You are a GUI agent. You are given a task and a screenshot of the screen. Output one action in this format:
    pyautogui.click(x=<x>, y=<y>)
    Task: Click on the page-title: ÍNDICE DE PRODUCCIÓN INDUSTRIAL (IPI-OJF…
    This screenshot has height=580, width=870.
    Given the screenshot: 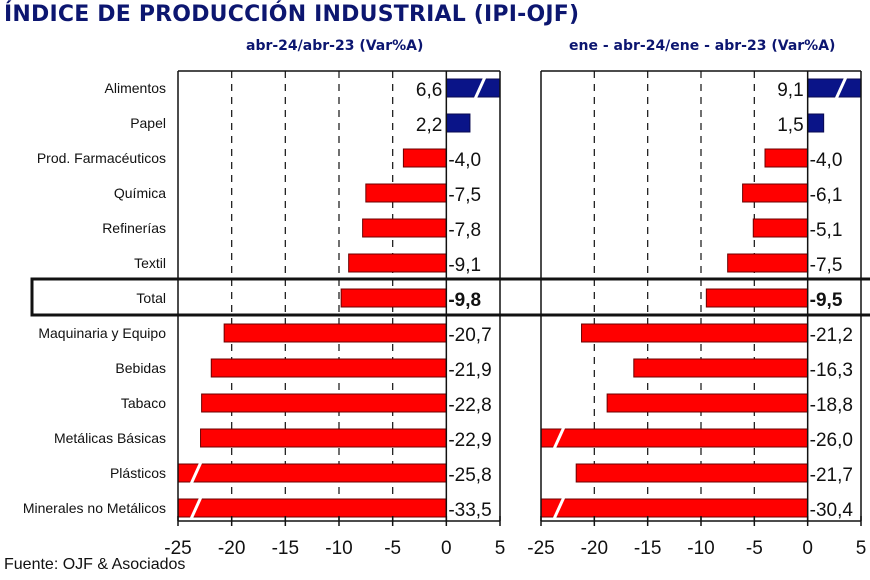 What is the action you would take?
    pyautogui.click(x=292, y=14)
    